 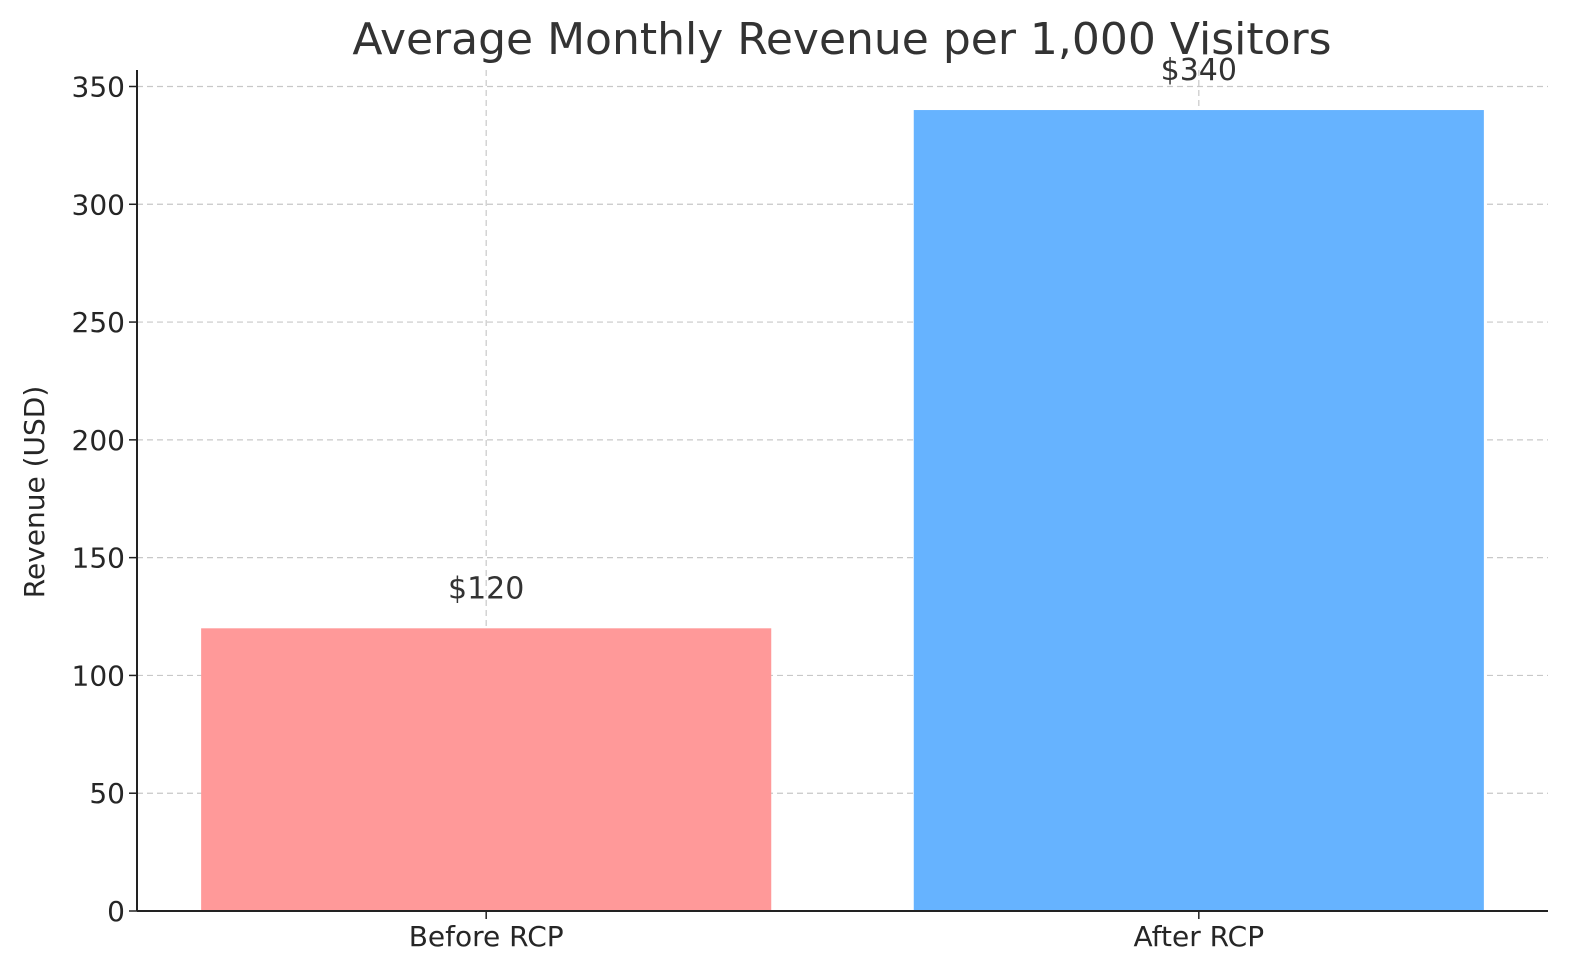 I want to click on y-tick-label: 350, so click(x=98, y=86).